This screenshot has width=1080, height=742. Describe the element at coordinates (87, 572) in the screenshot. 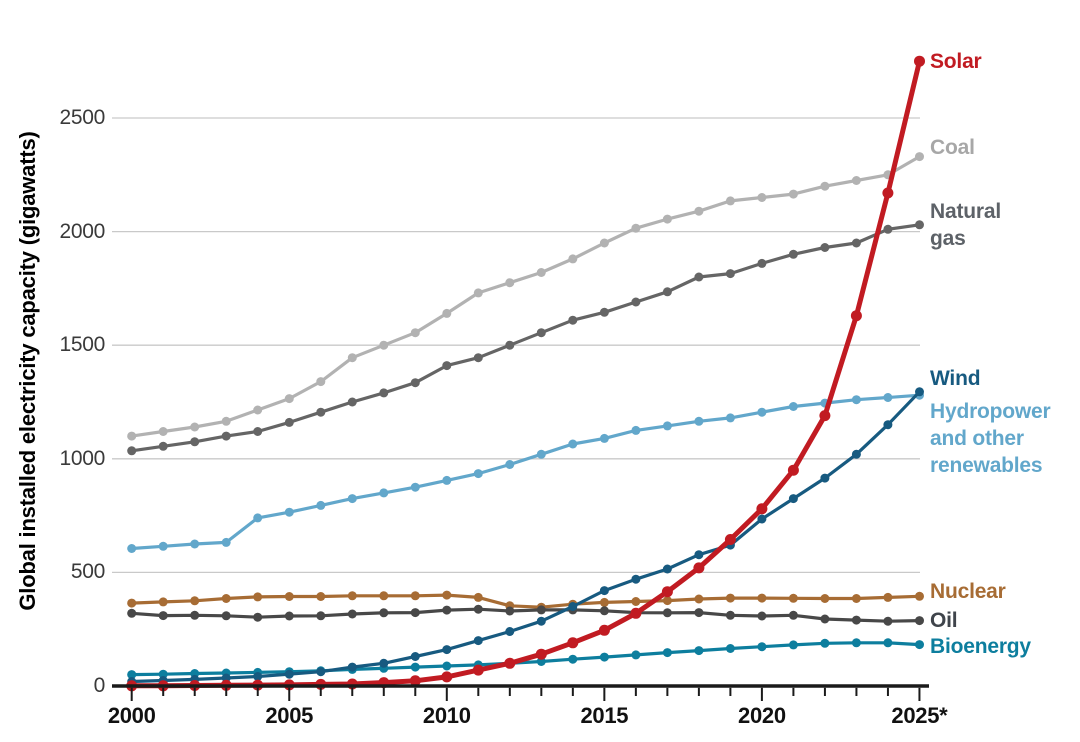

I see `y-tick-label: 500` at that location.